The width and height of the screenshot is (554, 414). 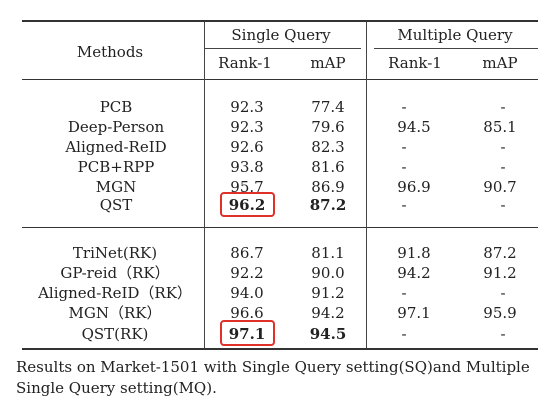 I want to click on sq-map-value: 94.2, so click(x=328, y=313).